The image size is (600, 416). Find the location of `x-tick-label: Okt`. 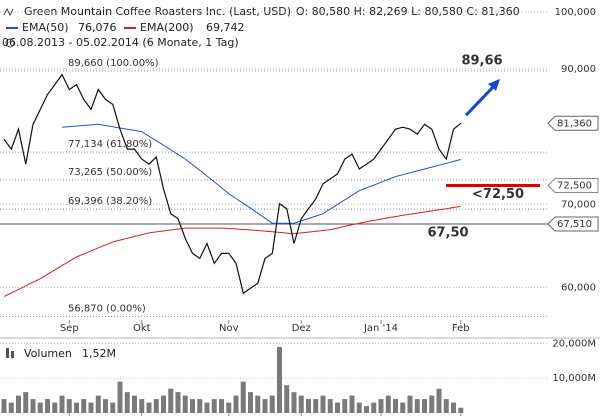

x-tick-label: Okt is located at coordinates (142, 328).